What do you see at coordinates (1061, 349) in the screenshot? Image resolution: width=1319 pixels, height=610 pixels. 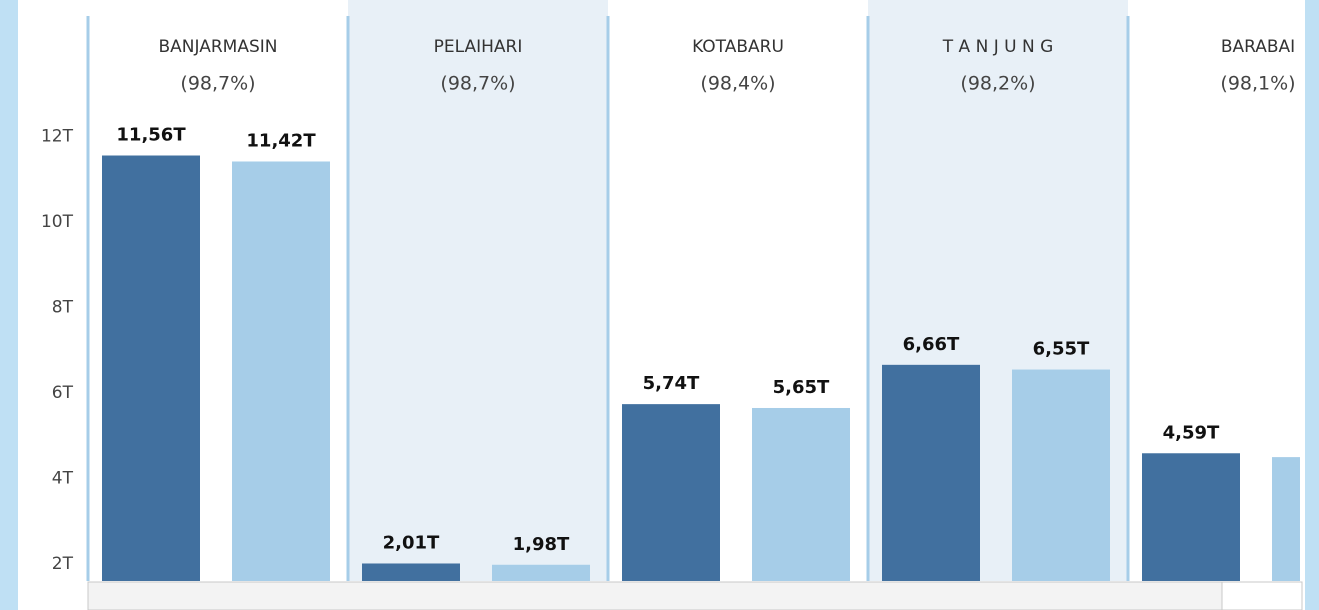 I see `value-label: 6,55T` at bounding box center [1061, 349].